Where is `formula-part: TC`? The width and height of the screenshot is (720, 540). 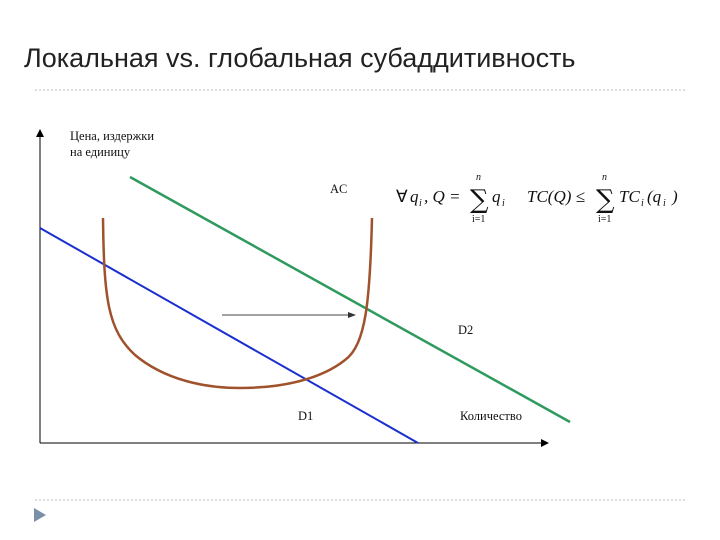 formula-part: TC is located at coordinates (629, 196).